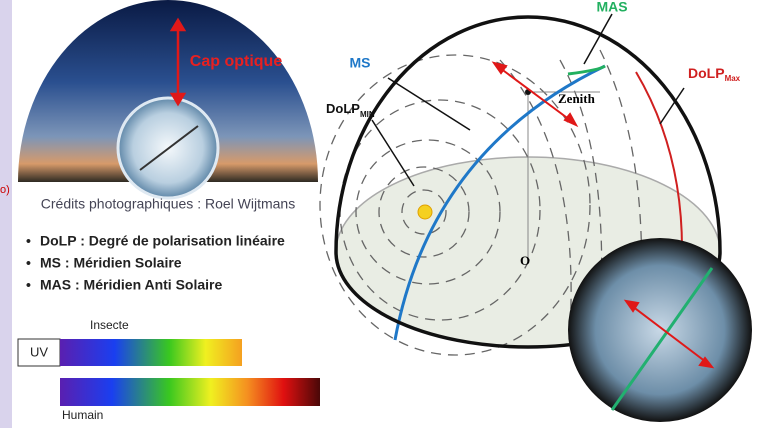  I want to click on side-strip, so click(6, 214).